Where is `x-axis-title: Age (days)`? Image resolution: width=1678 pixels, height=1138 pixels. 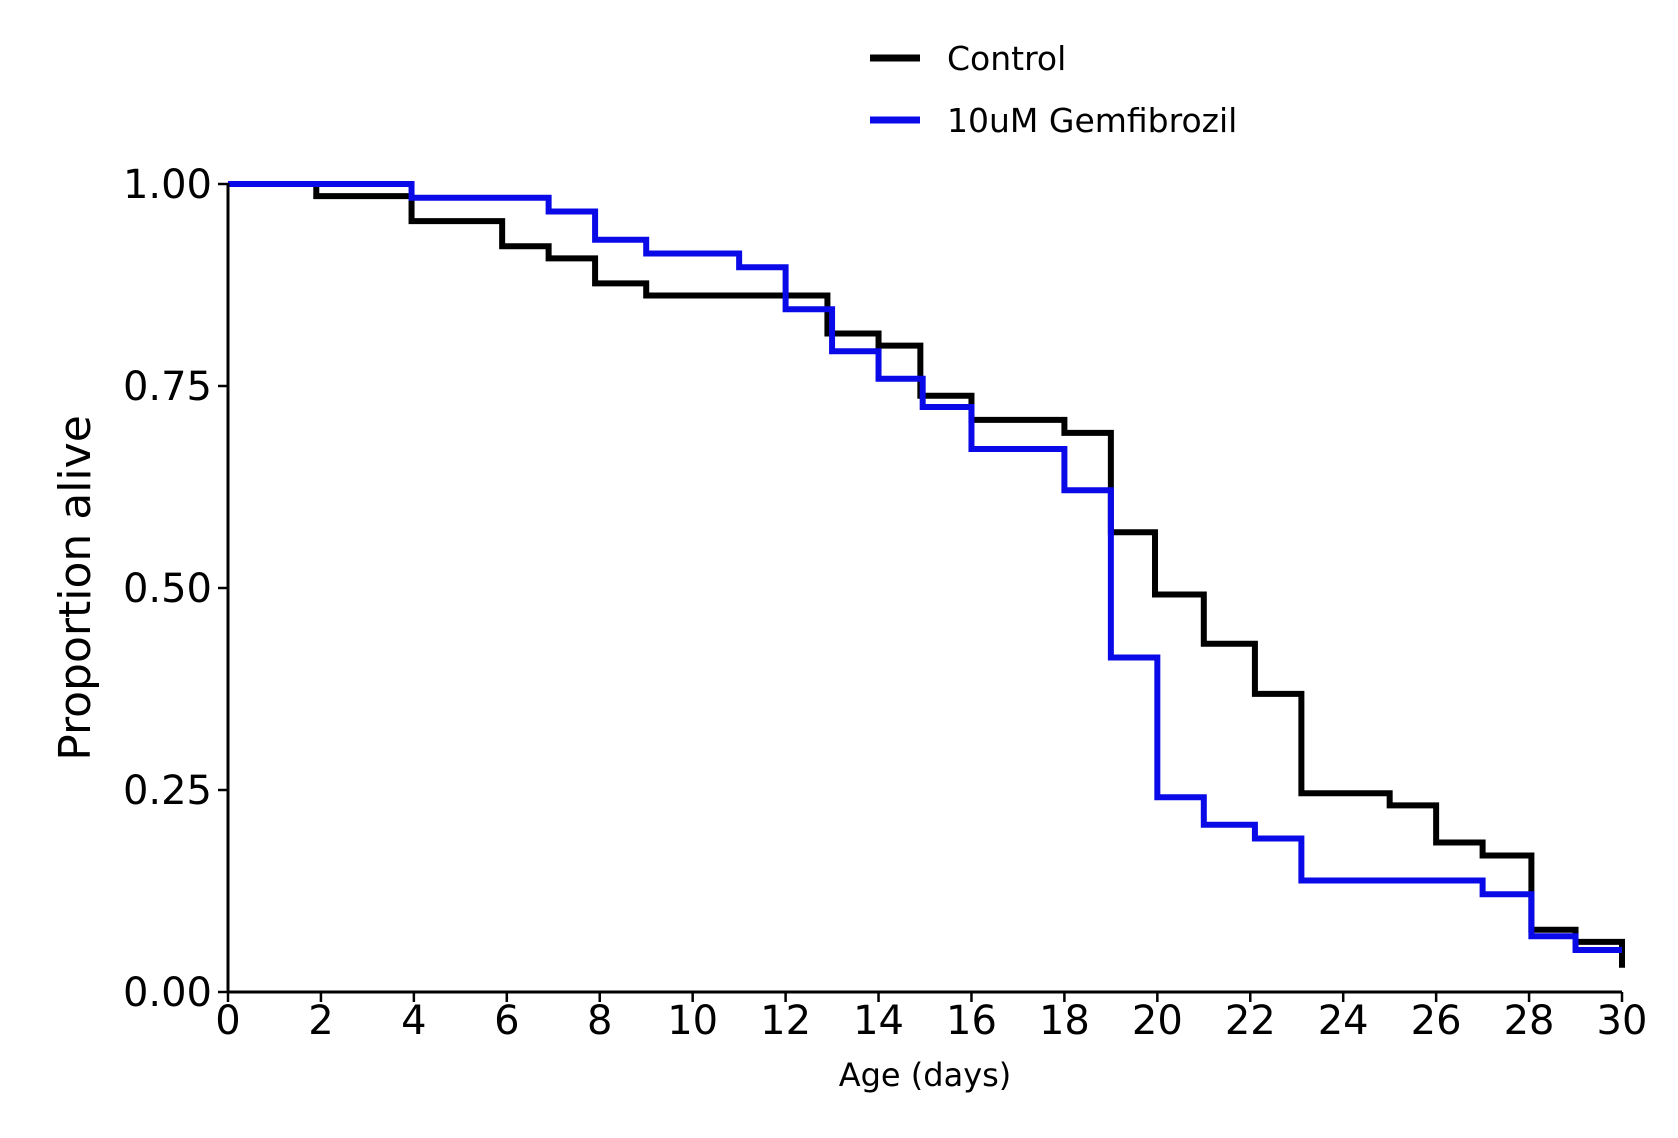 x-axis-title: Age (days) is located at coordinates (925, 1075).